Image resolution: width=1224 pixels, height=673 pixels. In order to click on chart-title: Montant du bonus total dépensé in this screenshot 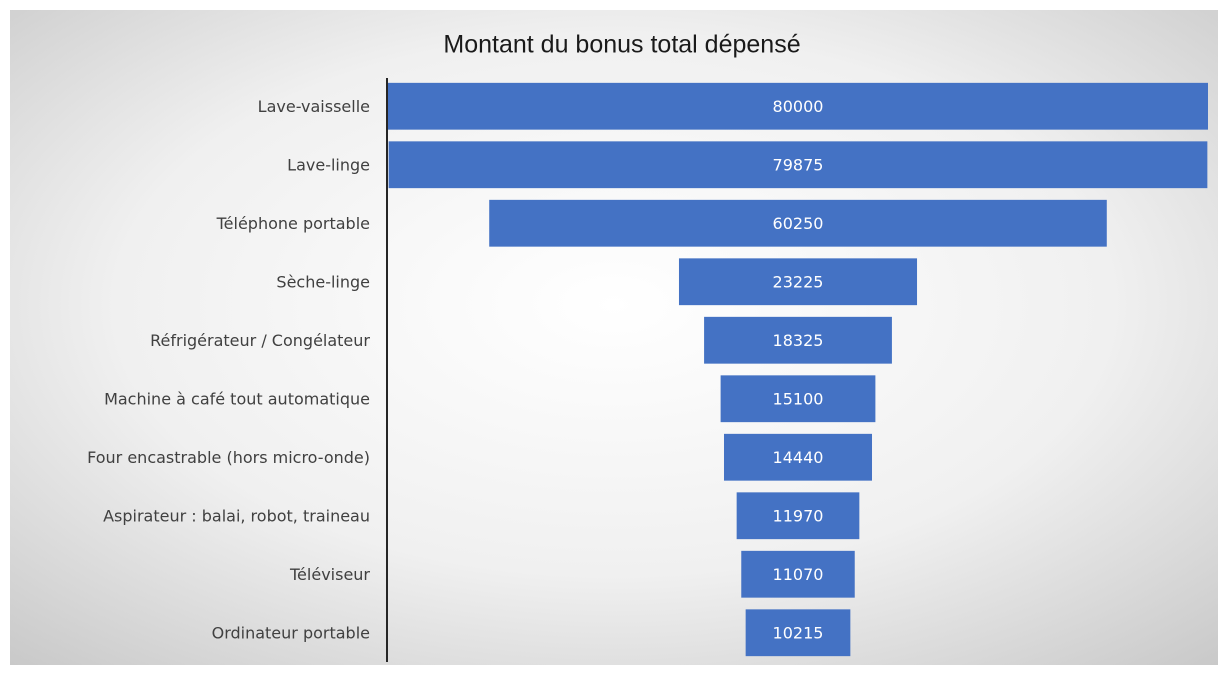, I will do `click(621, 45)`.